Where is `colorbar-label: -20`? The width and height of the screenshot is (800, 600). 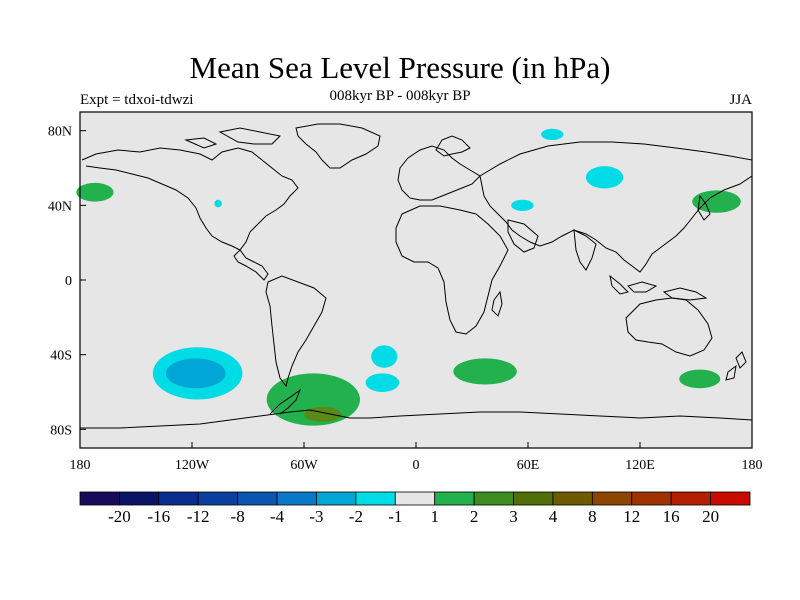 colorbar-label: -20 is located at coordinates (119, 516).